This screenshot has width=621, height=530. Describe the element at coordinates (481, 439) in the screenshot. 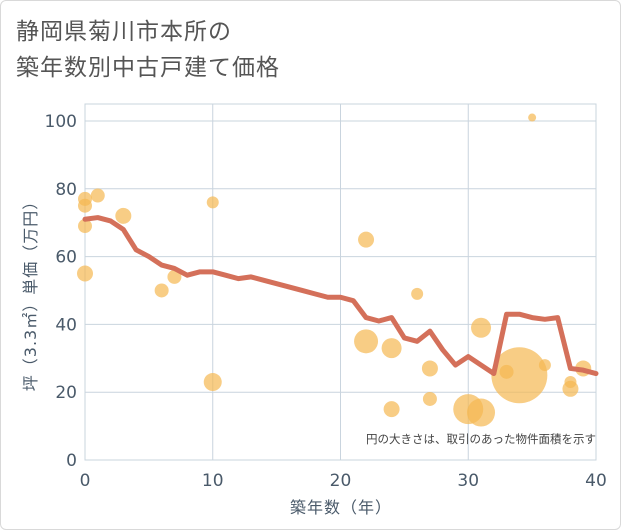

I see `size-note: 円の大きさは、取引のあった物件面積を示す` at that location.